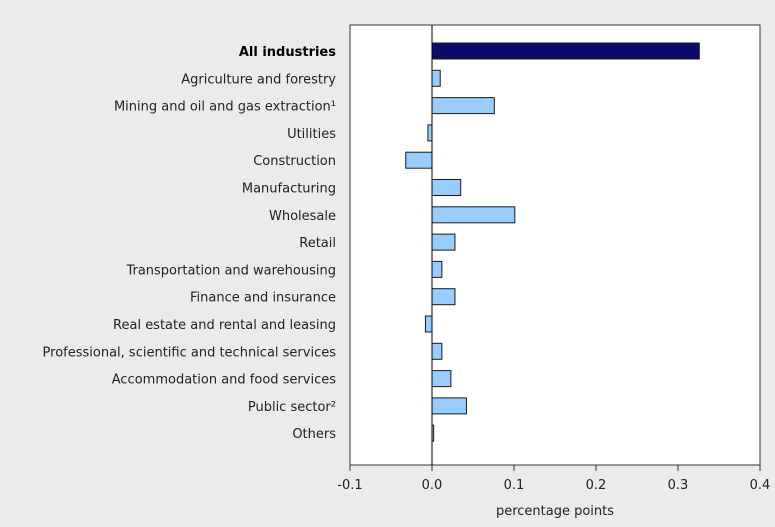  What do you see at coordinates (292, 407) in the screenshot?
I see `category-label-13: Public sector²` at bounding box center [292, 407].